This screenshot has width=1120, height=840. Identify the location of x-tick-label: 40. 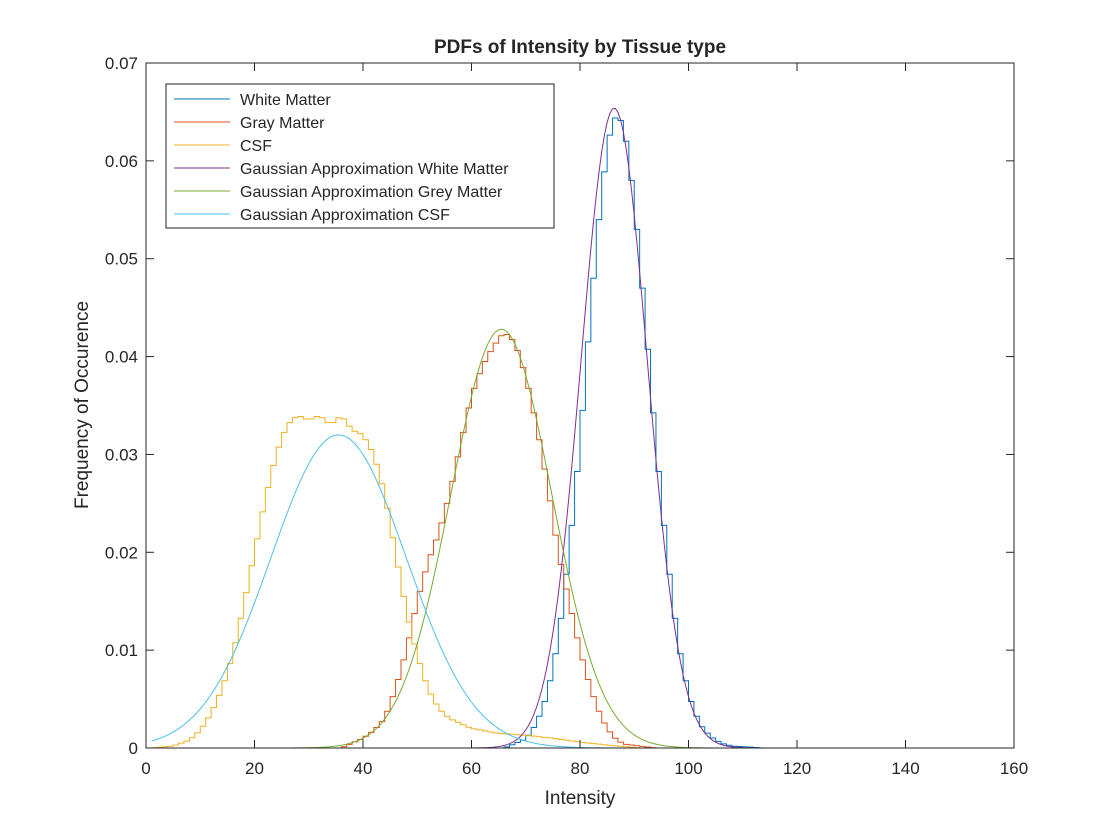
(363, 768).